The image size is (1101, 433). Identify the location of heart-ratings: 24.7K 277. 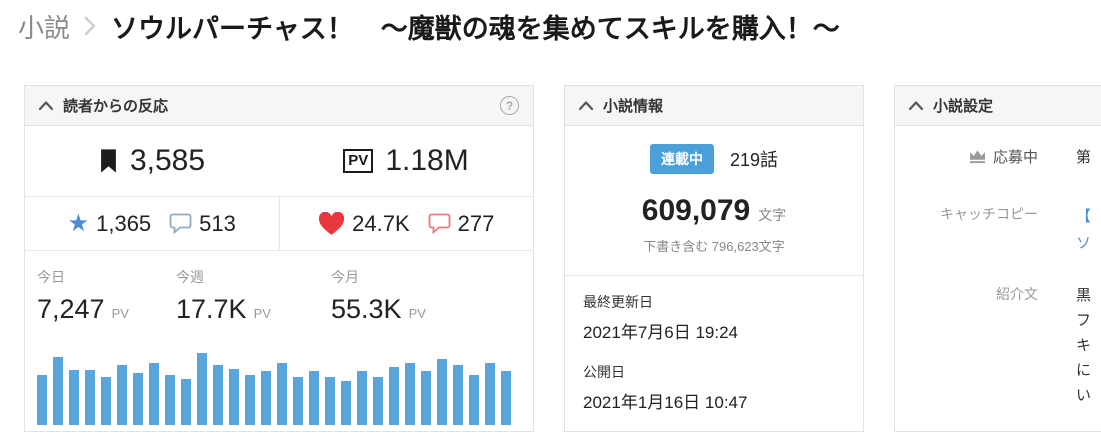
(407, 223).